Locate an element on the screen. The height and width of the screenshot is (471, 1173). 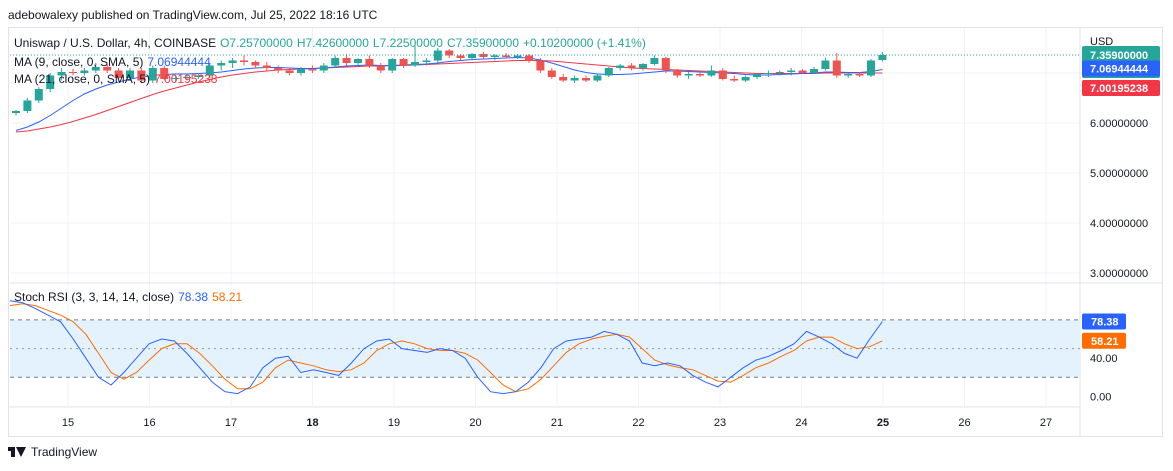
stoch-d-tag-text: 58.21 is located at coordinates (1105, 342).